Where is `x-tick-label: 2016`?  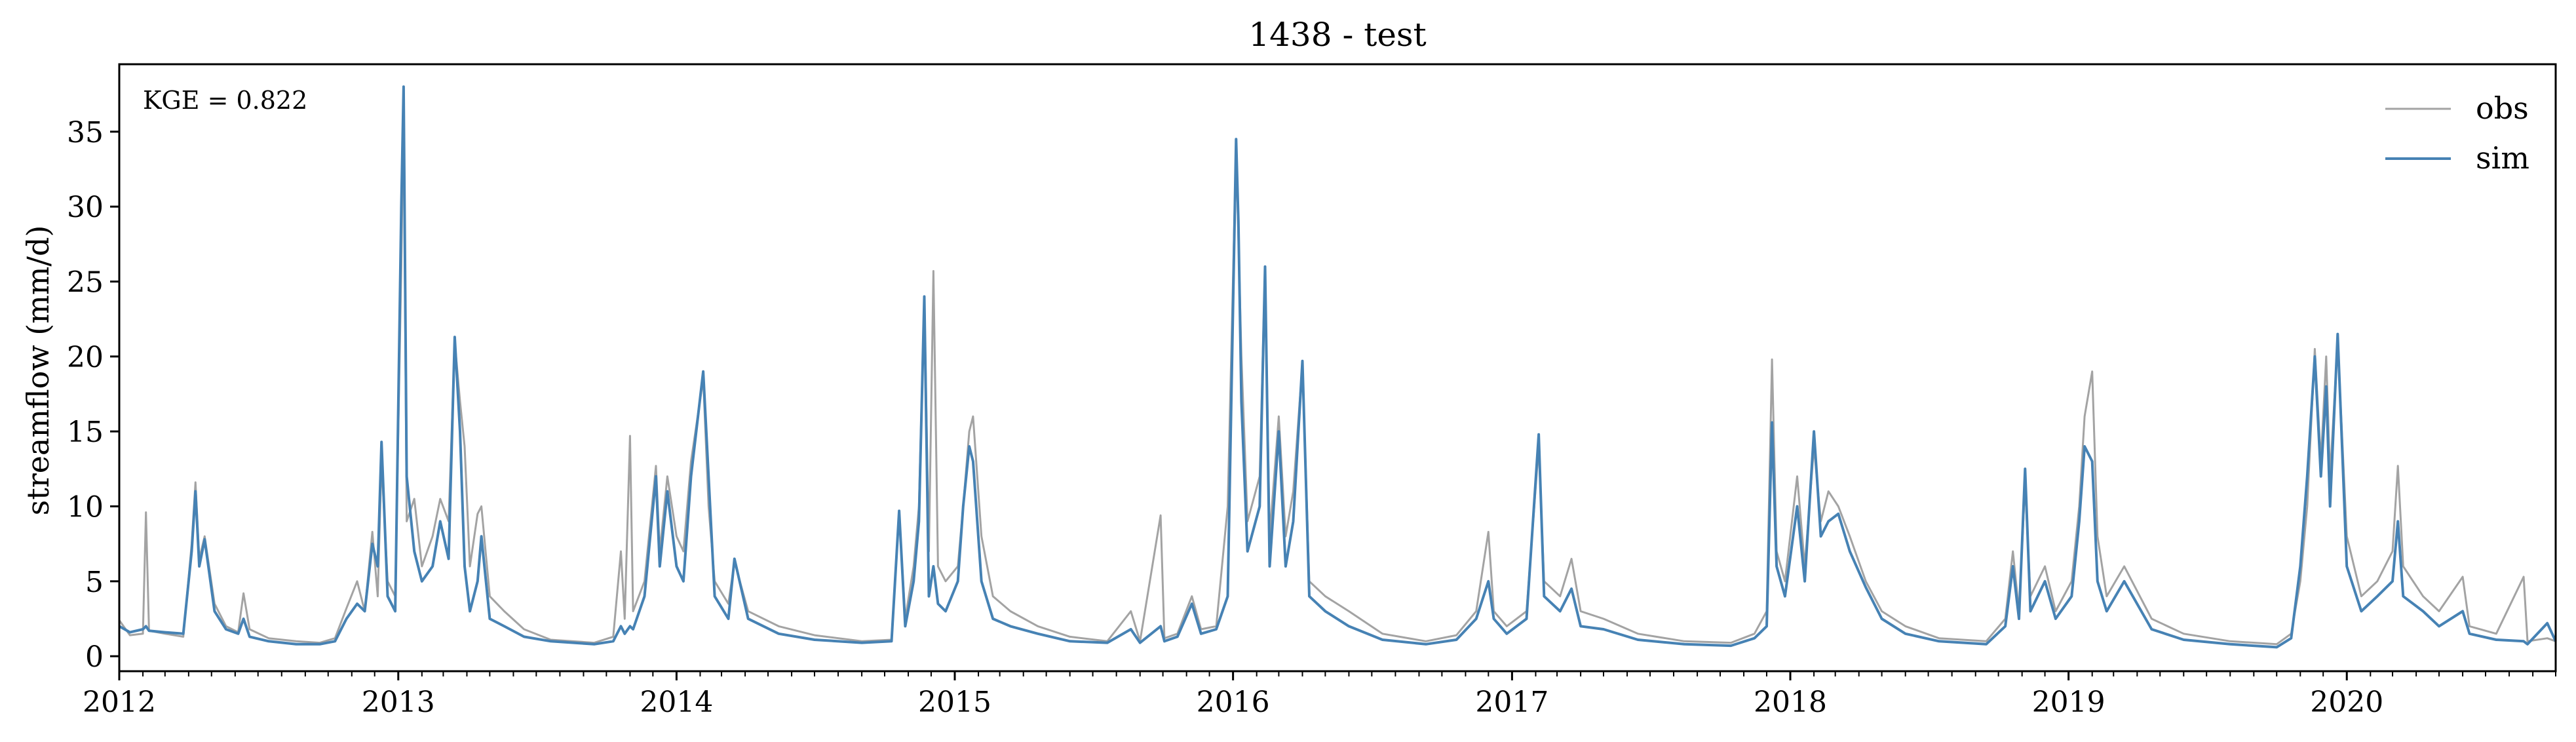
x-tick-label: 2016 is located at coordinates (1233, 702).